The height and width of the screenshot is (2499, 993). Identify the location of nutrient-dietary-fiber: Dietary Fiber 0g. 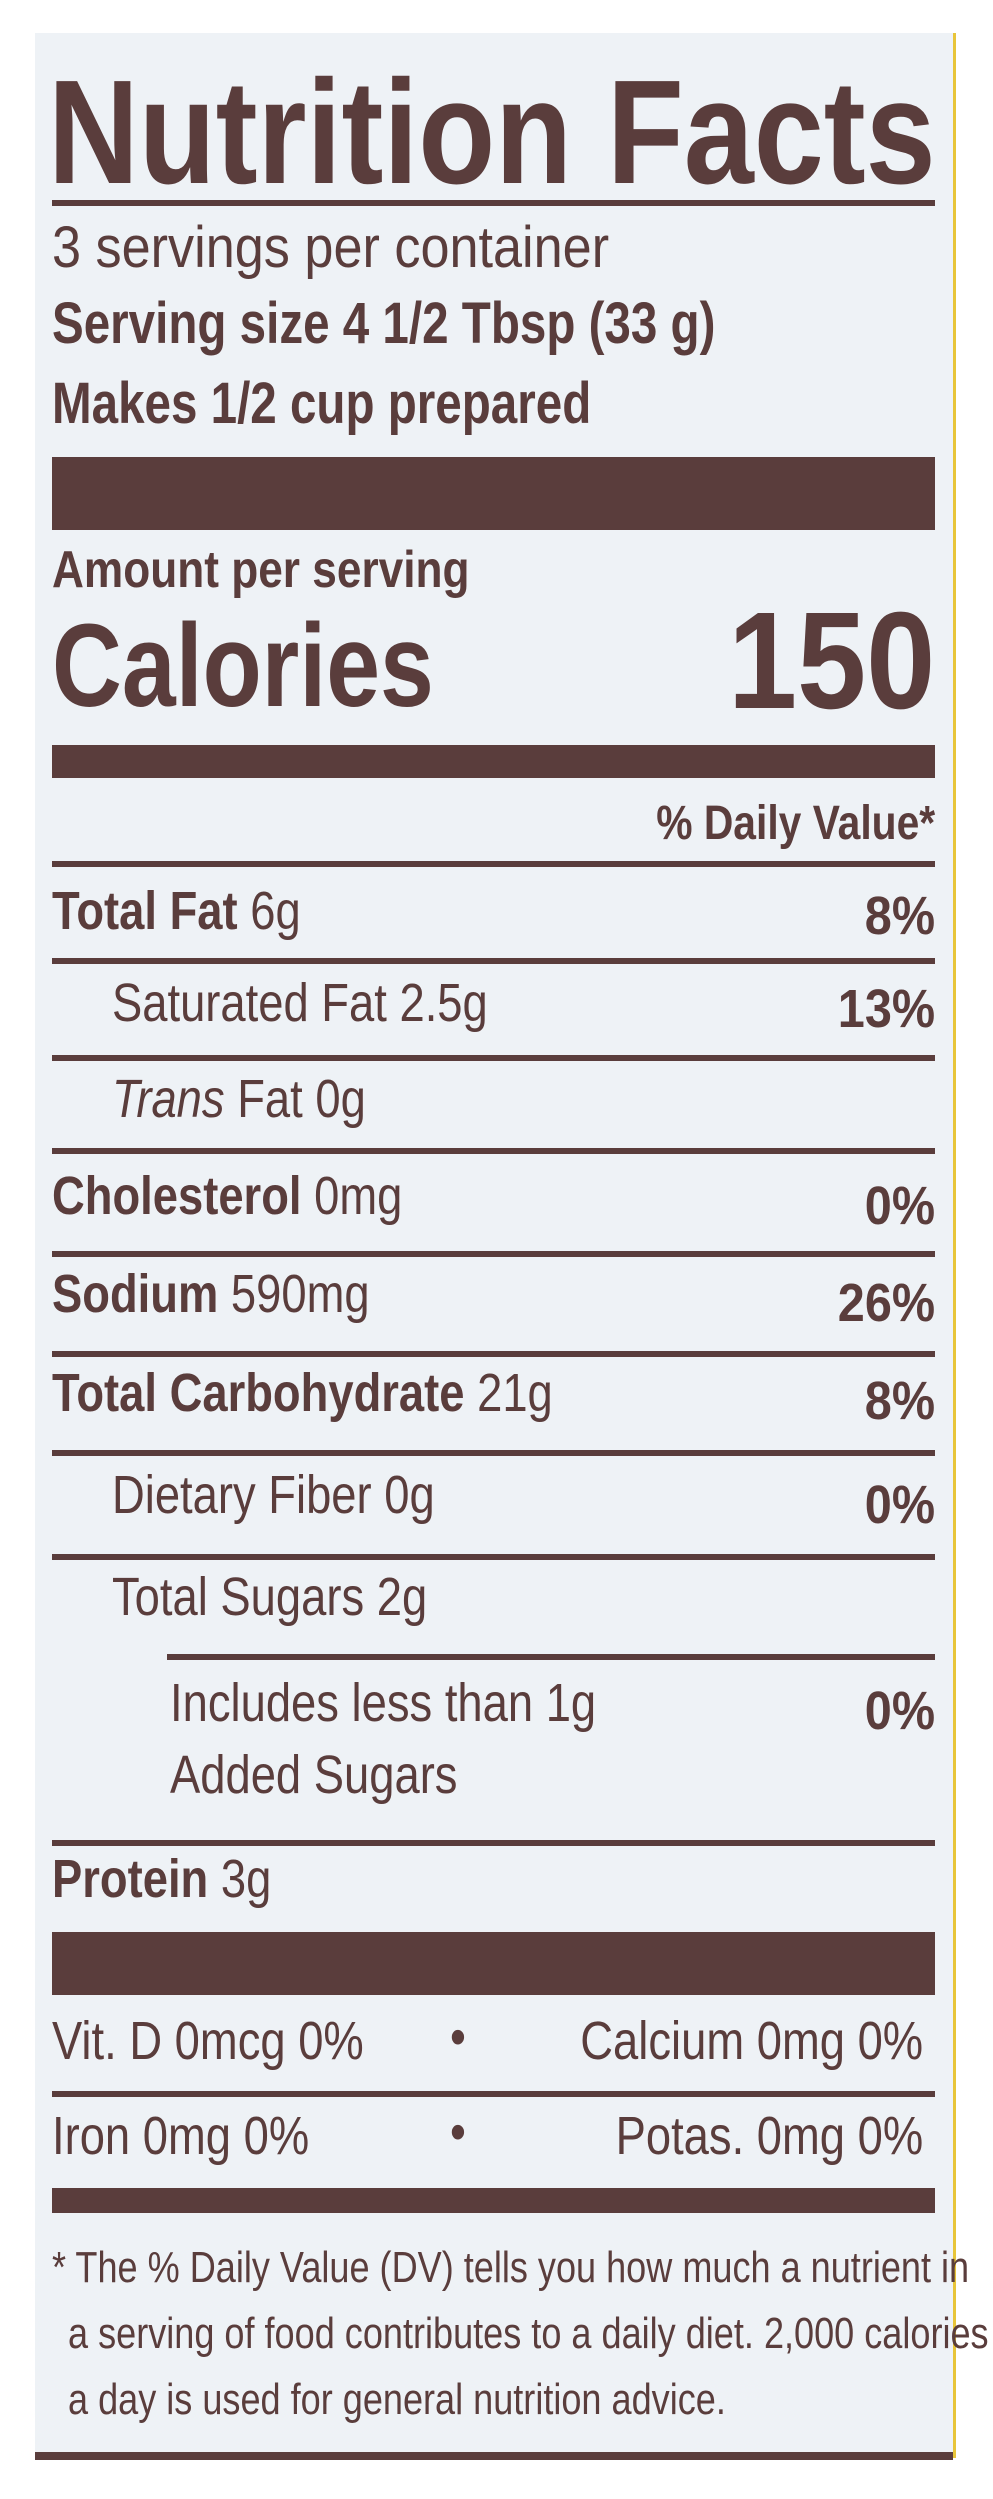
(273, 1495).